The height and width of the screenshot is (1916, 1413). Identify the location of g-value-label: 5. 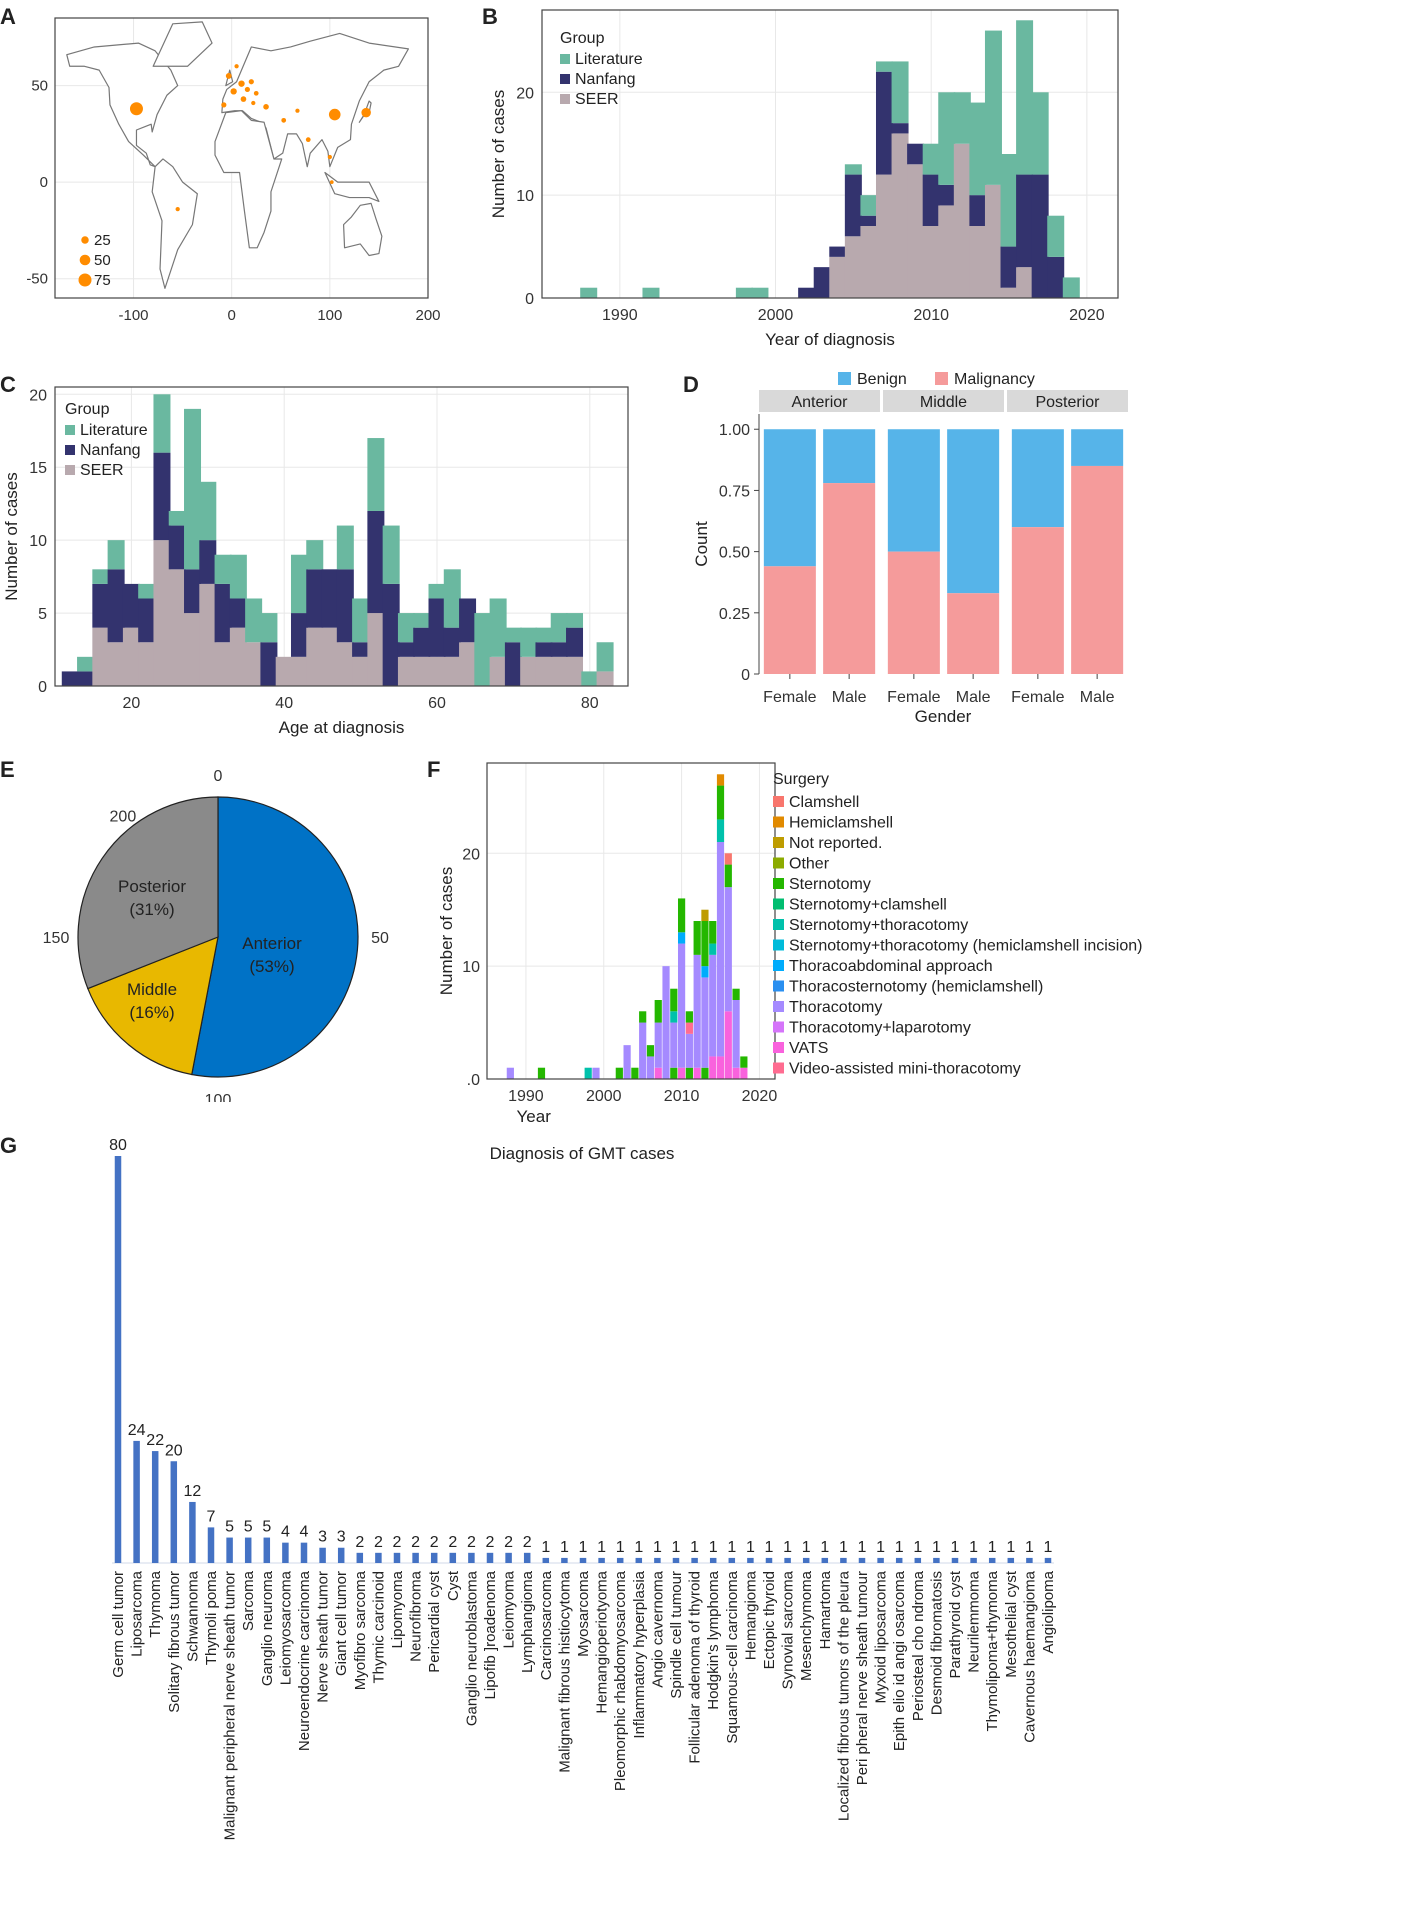
(229, 1527).